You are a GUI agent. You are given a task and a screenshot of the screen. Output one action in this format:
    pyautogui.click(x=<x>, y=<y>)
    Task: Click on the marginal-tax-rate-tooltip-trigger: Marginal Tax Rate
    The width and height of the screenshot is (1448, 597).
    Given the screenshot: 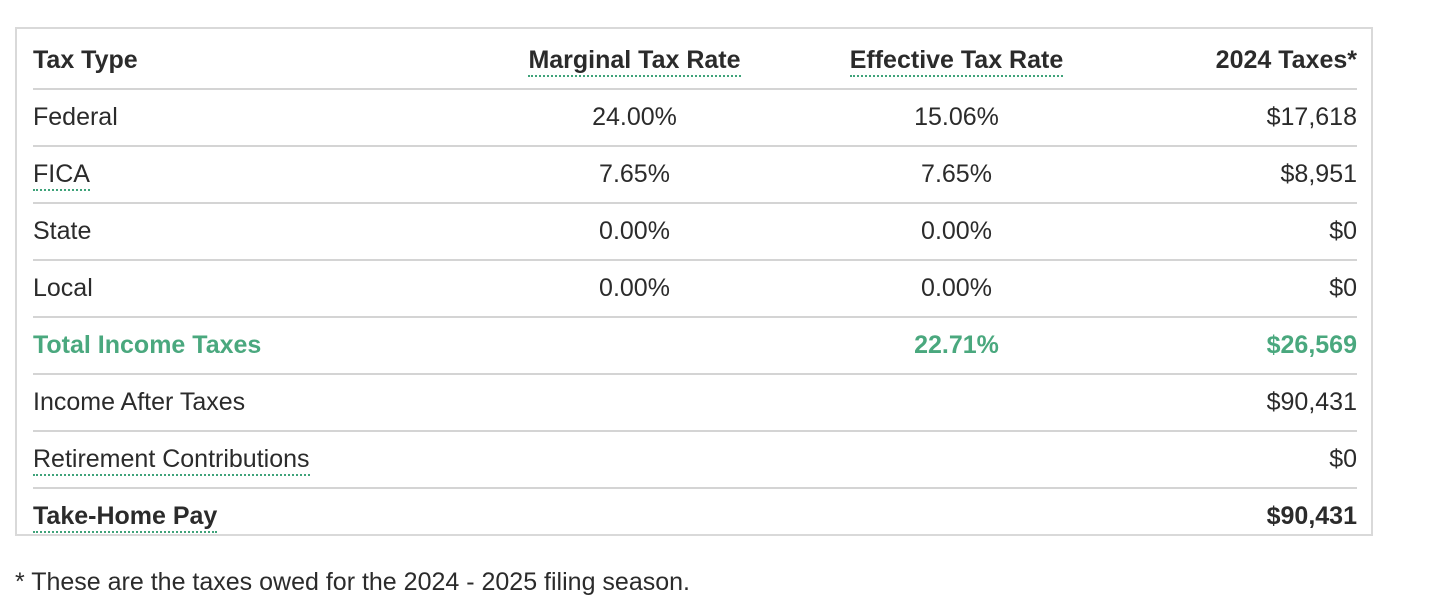 What is the action you would take?
    pyautogui.click(x=634, y=61)
    